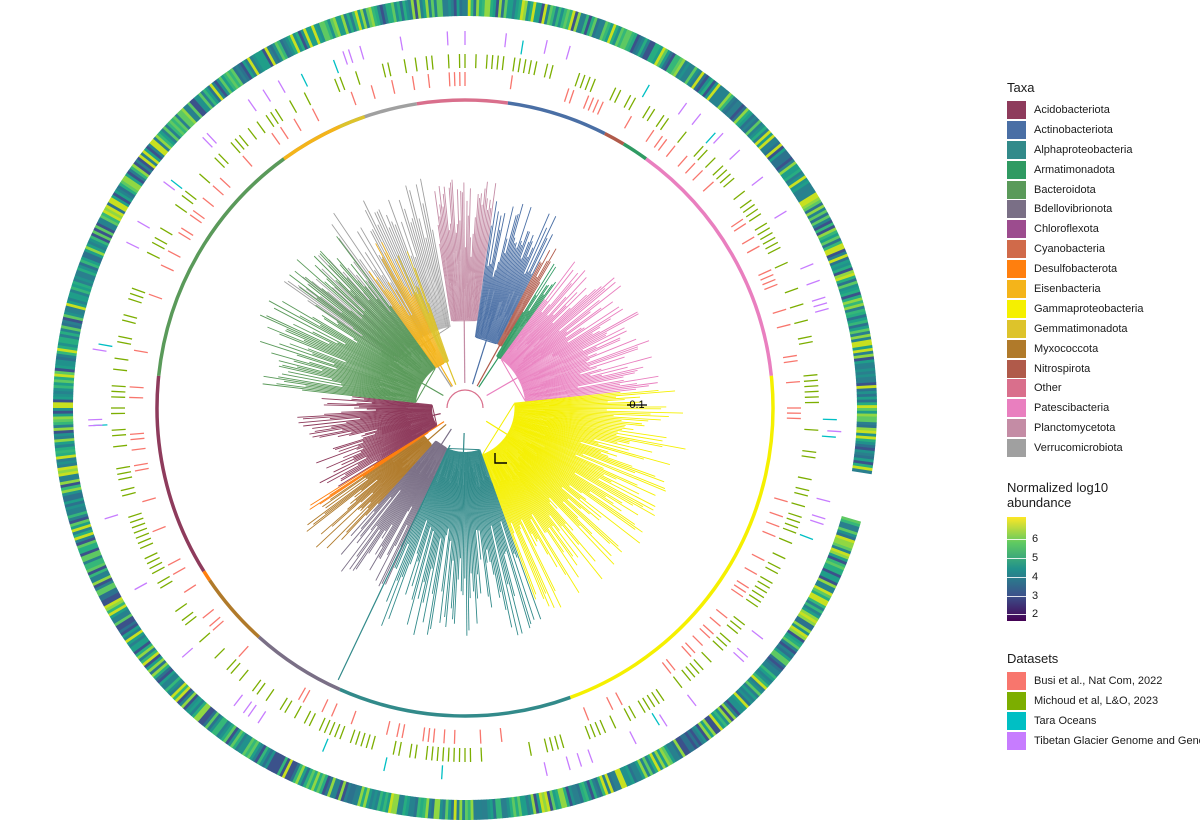 Image resolution: width=1200 pixels, height=827 pixels. I want to click on taxa-legend-label: Verrucomicrobiota, so click(1078, 448).